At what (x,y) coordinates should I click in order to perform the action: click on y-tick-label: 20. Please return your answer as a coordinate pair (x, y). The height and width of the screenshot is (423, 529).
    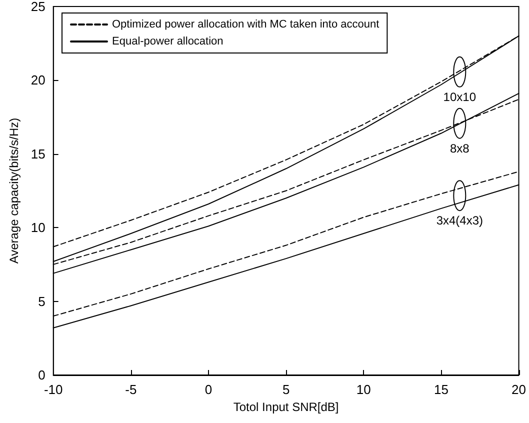
    Looking at the image, I should click on (38, 80).